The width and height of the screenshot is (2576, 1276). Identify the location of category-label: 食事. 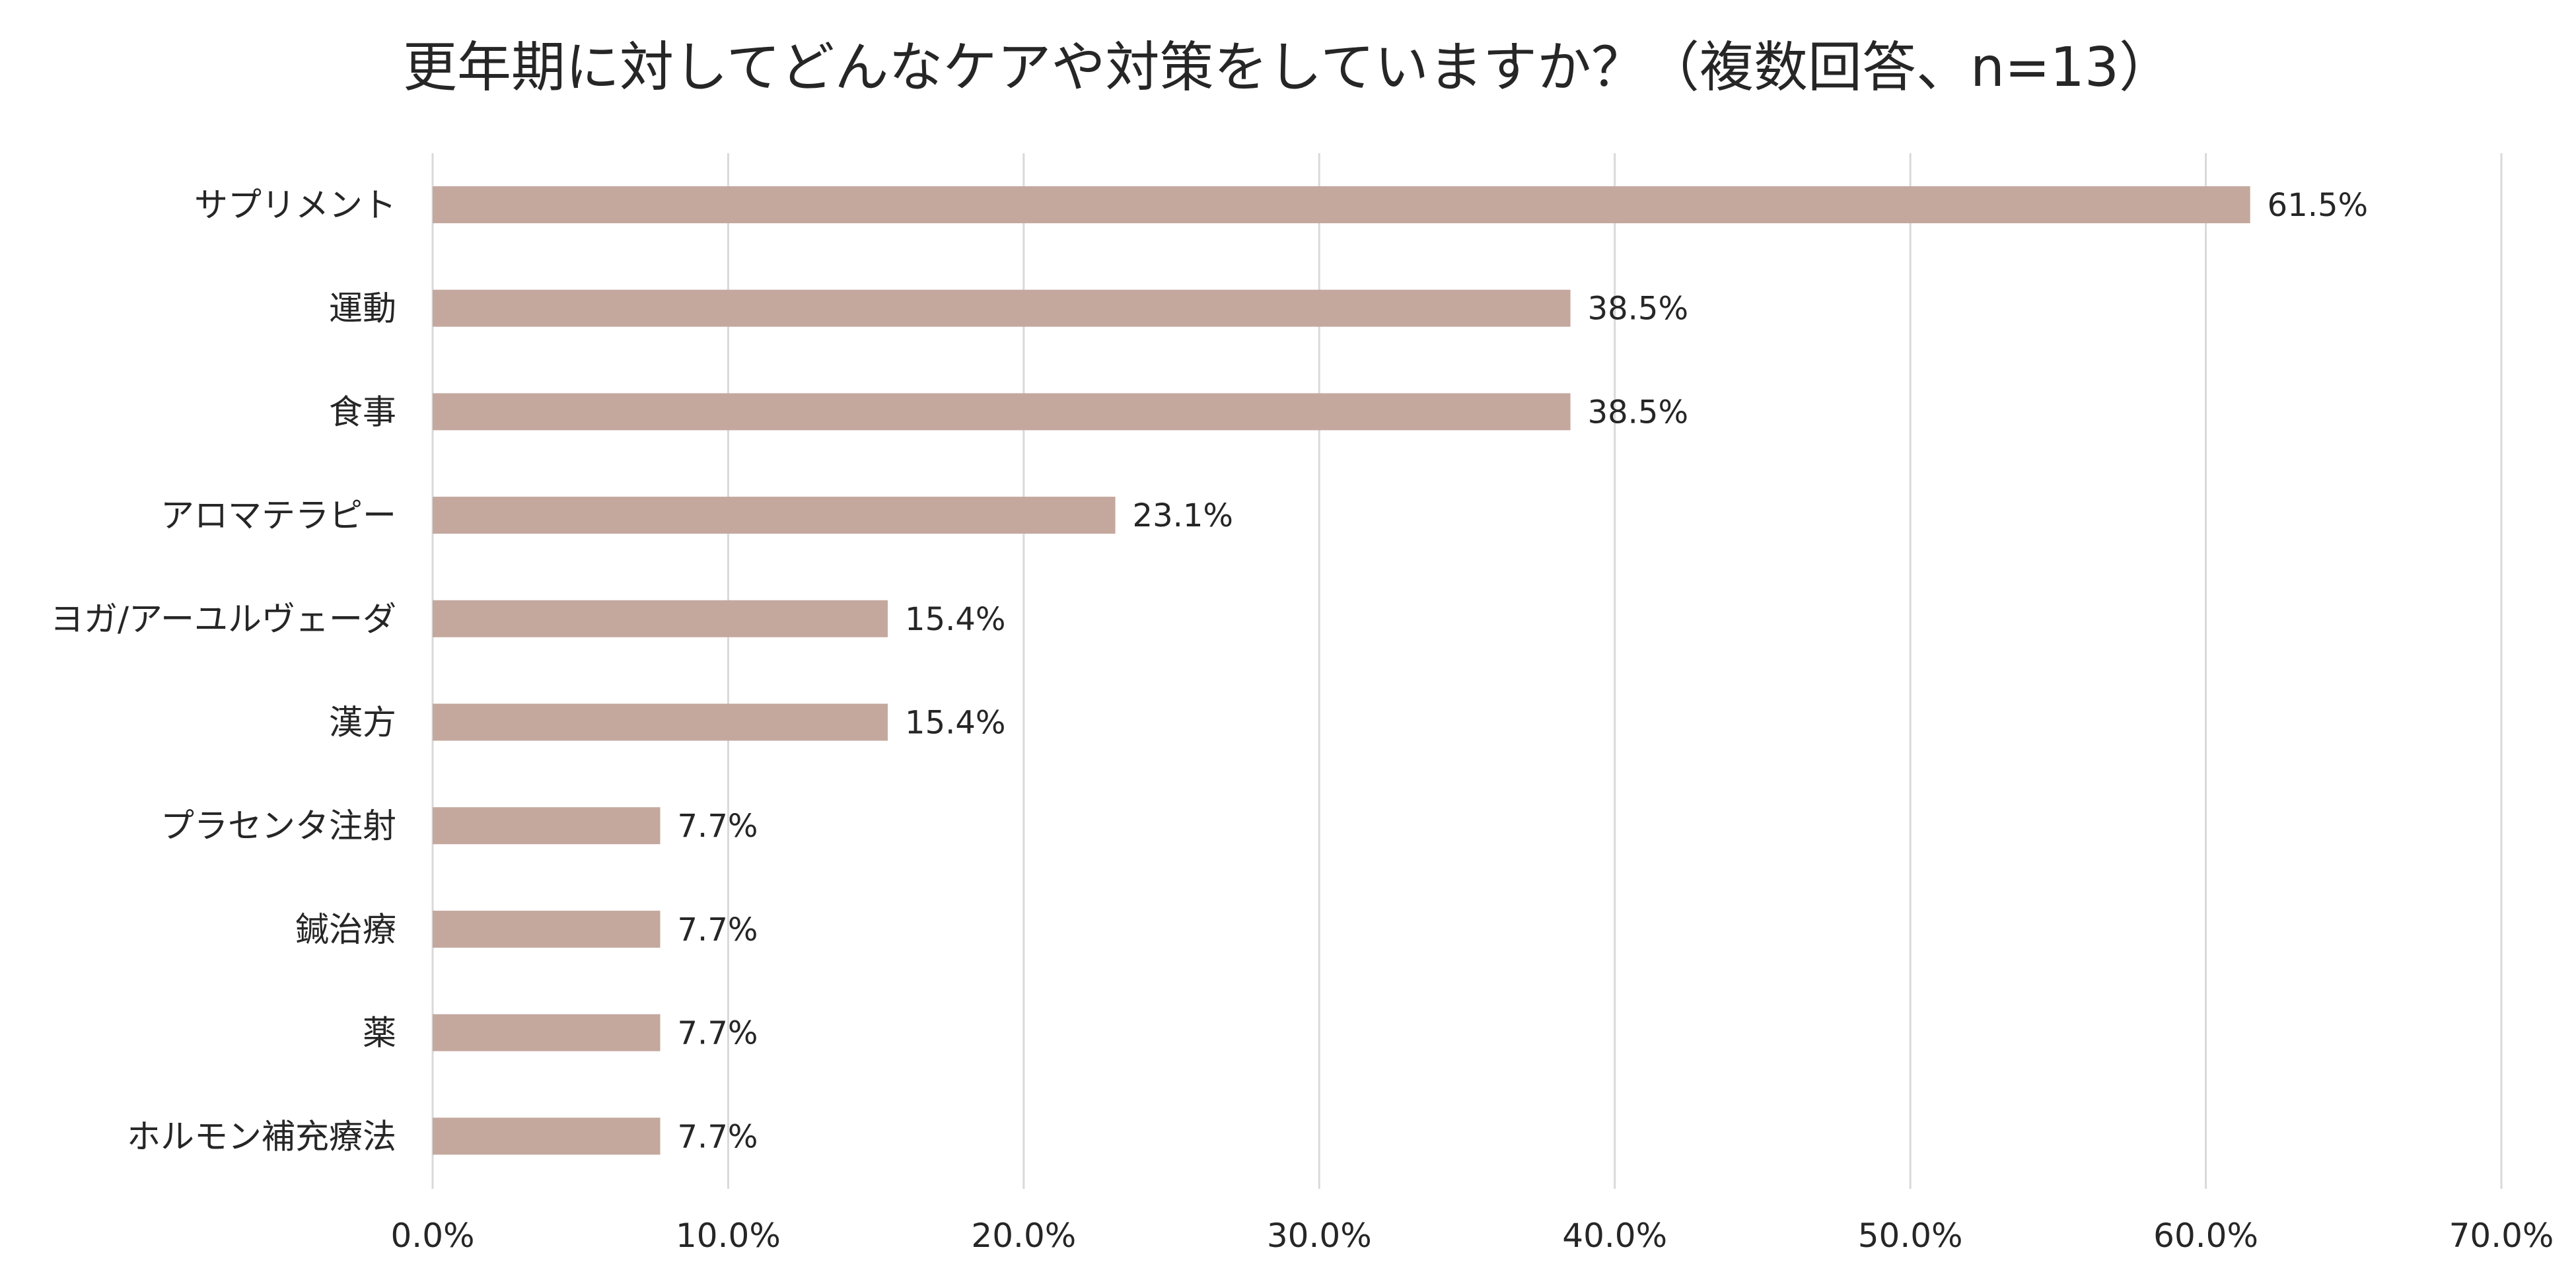
(363, 412).